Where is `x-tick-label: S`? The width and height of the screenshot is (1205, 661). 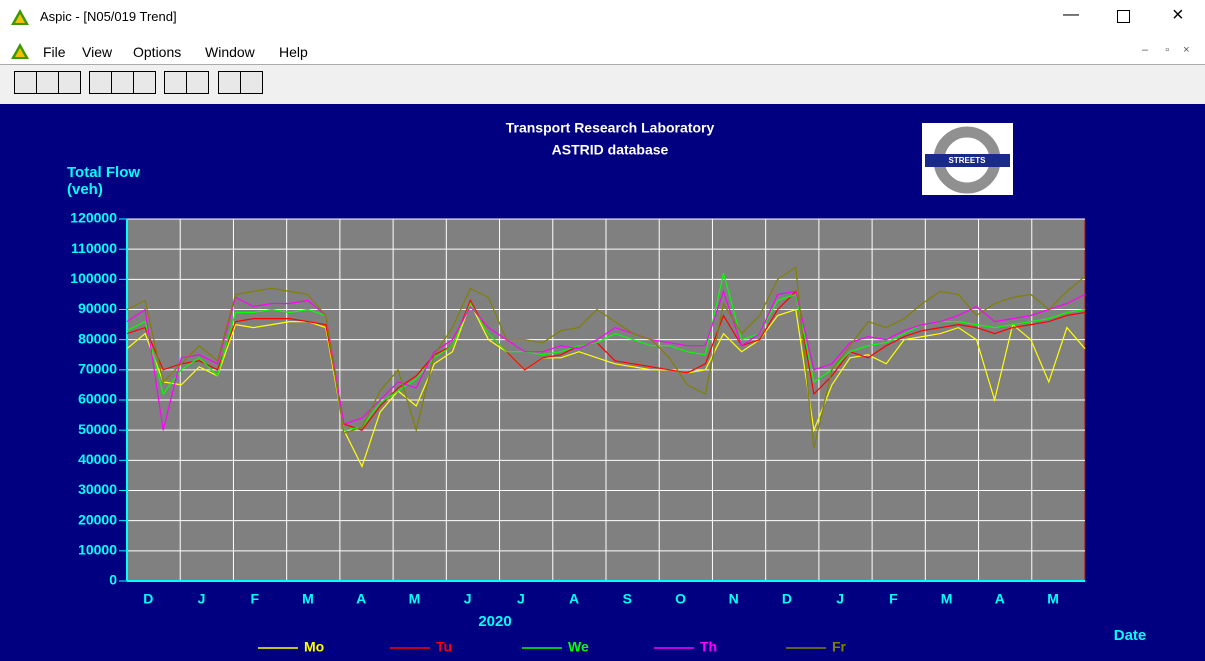 x-tick-label: S is located at coordinates (627, 599).